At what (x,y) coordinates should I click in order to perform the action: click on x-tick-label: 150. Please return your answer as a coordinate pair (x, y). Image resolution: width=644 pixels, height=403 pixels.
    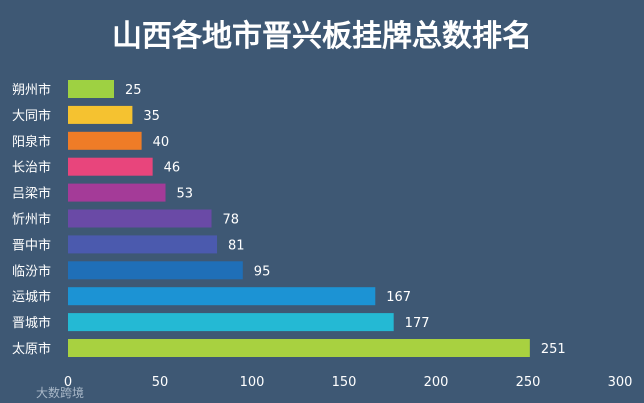
    Looking at the image, I should click on (344, 382).